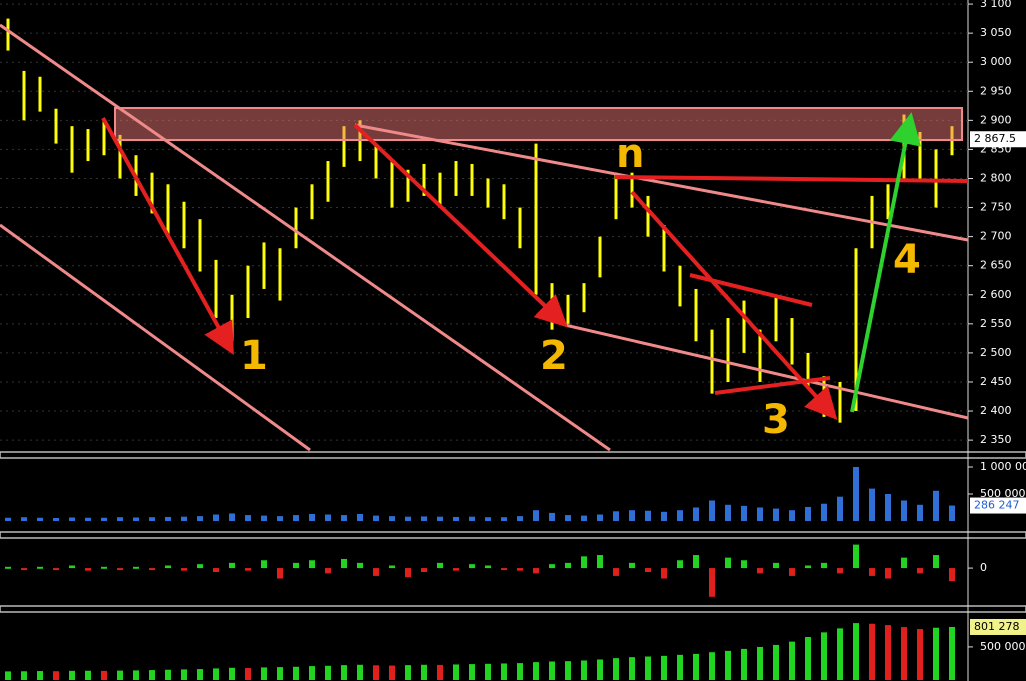 The width and height of the screenshot is (1026, 681). What do you see at coordinates (996, 352) in the screenshot?
I see `y-tick-label: 2 500` at bounding box center [996, 352].